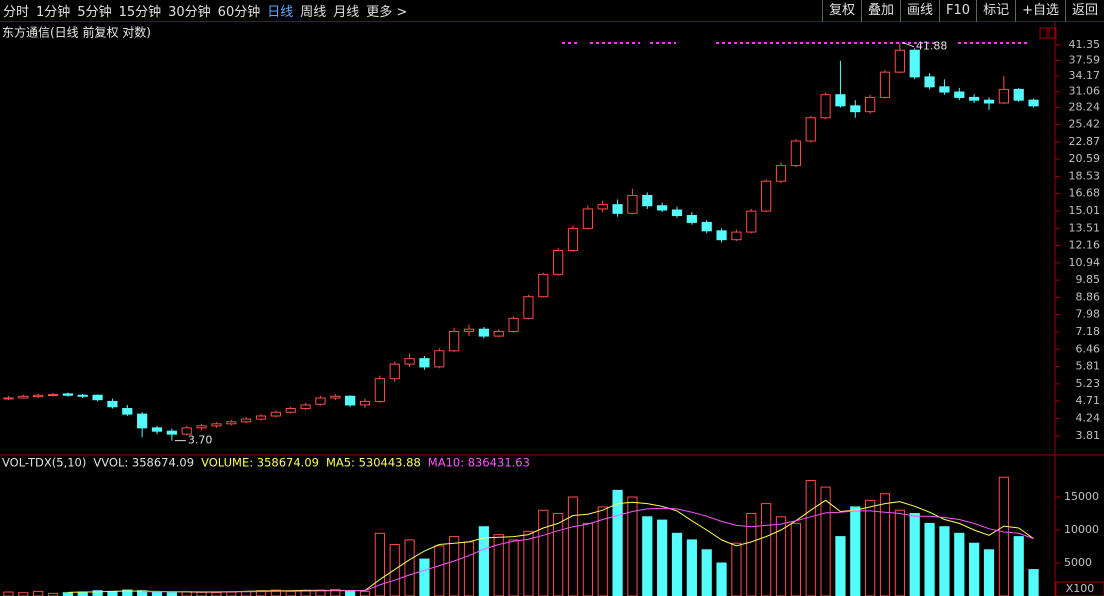  Describe the element at coordinates (1088, 314) in the screenshot. I see `y-tick-label: 7.98` at that location.